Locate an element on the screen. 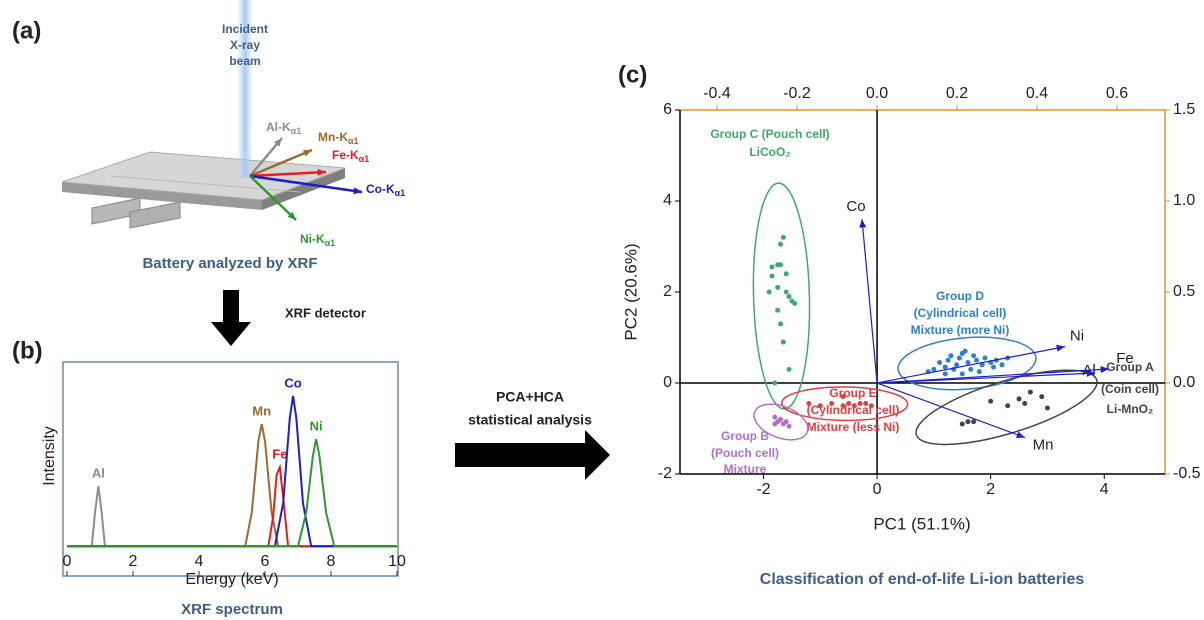  group-label: Li-MnO₂ is located at coordinates (1130, 409).